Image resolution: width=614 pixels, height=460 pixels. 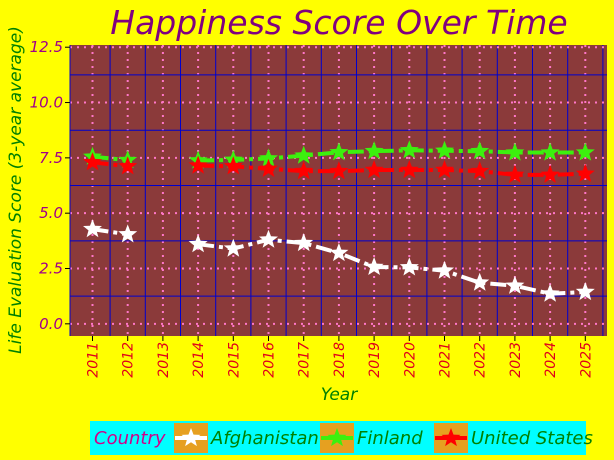 What do you see at coordinates (46, 47) in the screenshot?
I see `y-tick-label: 12.5` at bounding box center [46, 47].